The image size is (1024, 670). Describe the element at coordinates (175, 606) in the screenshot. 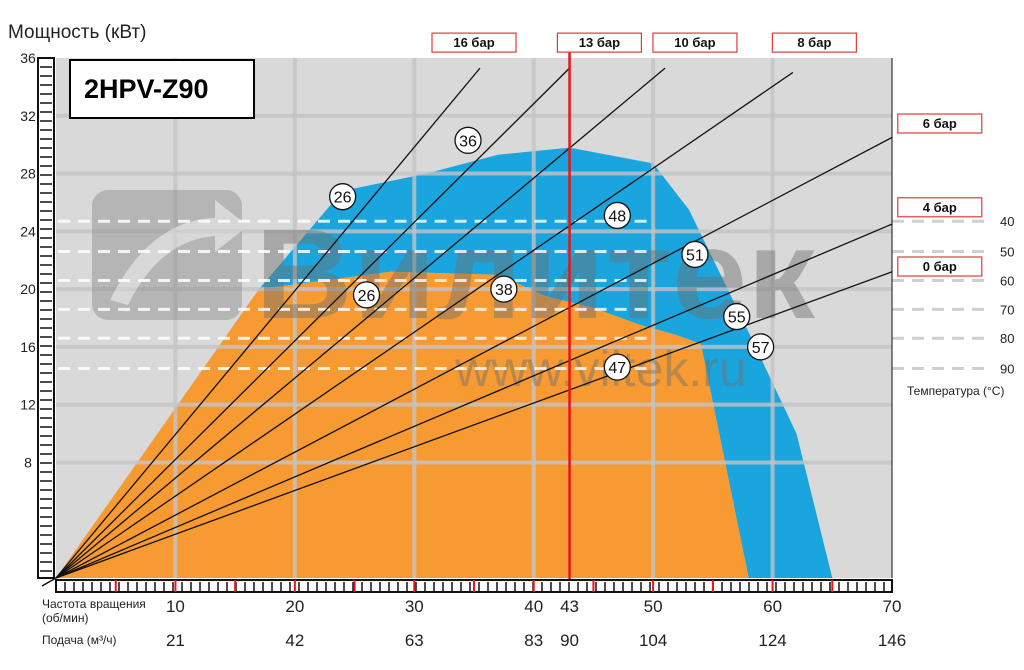

I see `x-tick-label: 10` at that location.